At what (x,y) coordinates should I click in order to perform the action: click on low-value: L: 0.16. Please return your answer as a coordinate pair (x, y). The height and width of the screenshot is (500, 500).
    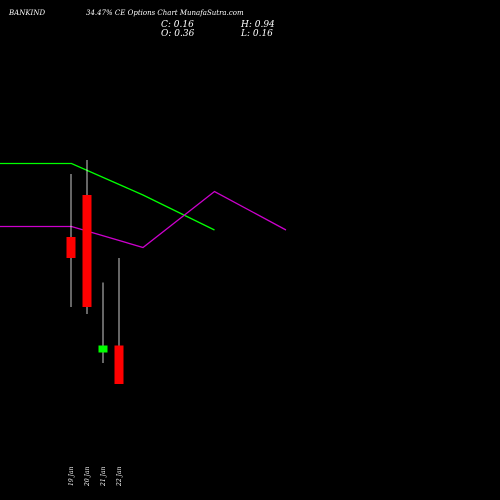
    Looking at the image, I should click on (257, 34).